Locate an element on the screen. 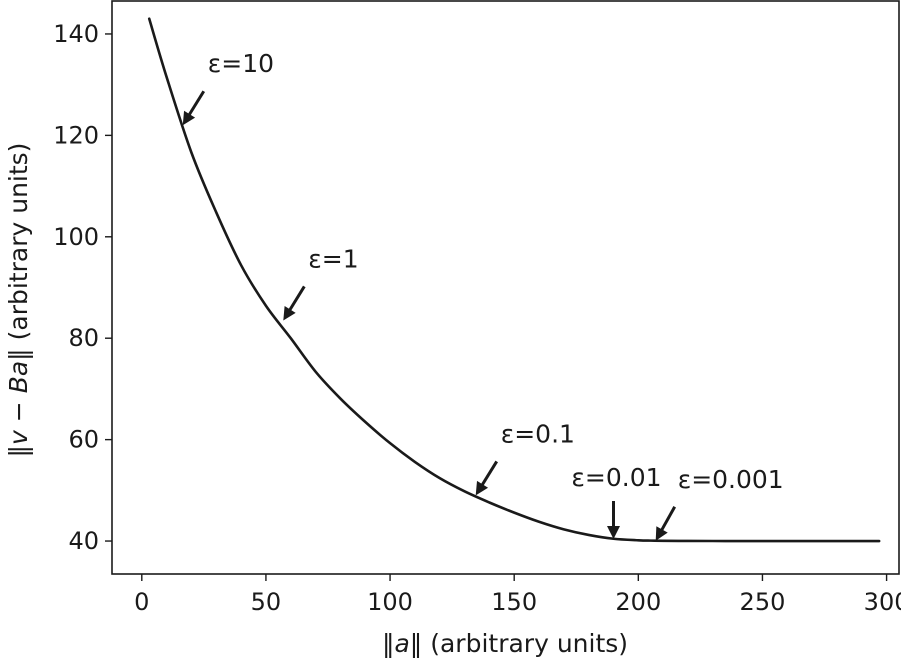 The image size is (901, 663). x-tick-label: 100 is located at coordinates (390, 602).